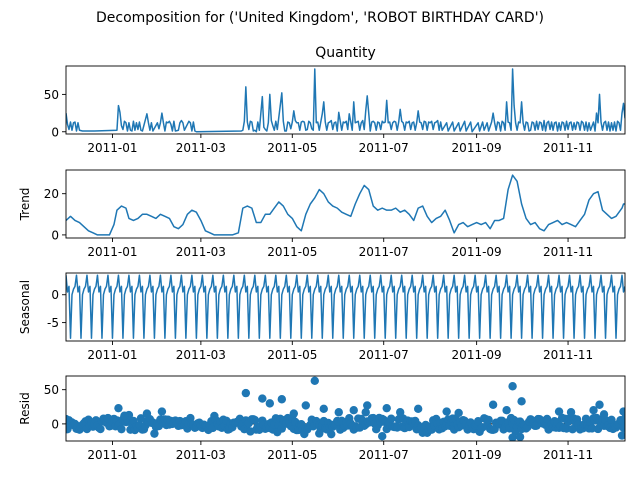 The width and height of the screenshot is (640, 480). I want to click on panel-title: Quantity, so click(345, 53).